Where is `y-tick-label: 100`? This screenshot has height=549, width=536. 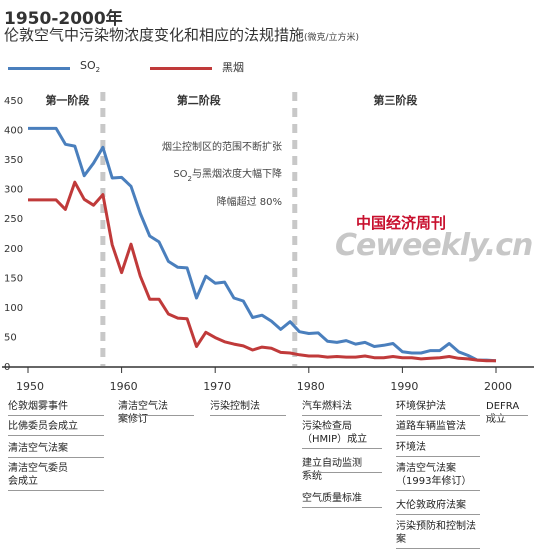 y-tick-label: 100 is located at coordinates (13, 308).